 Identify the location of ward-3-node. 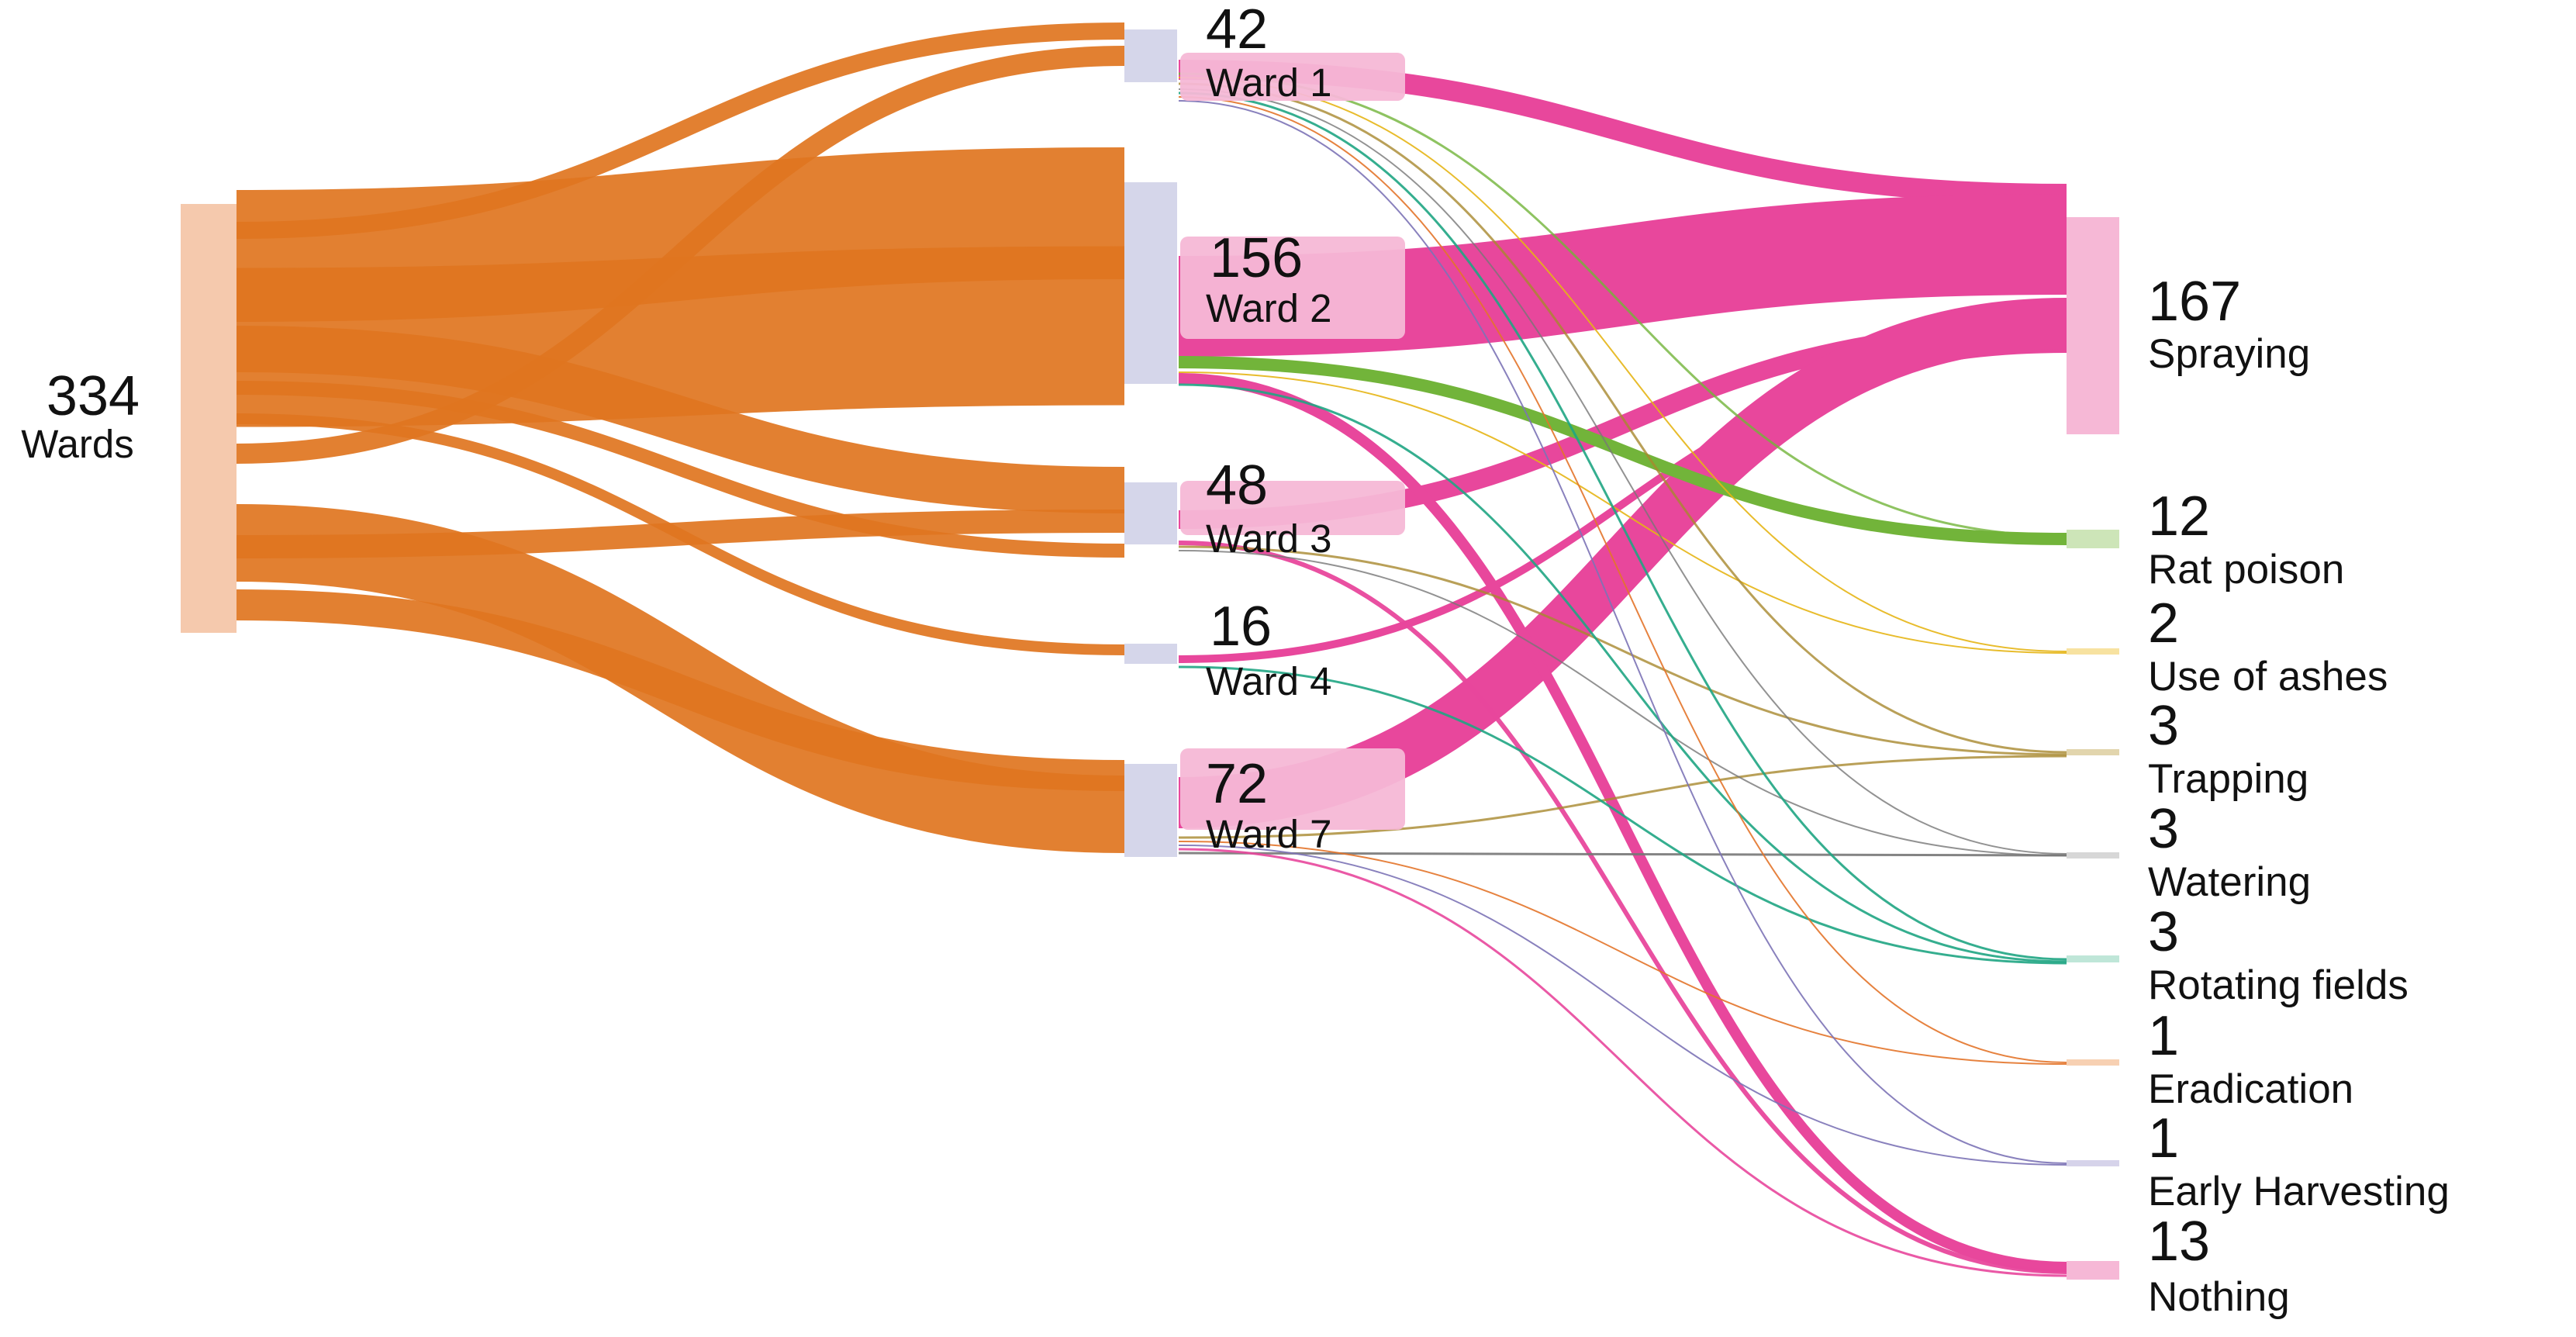
(1151, 513).